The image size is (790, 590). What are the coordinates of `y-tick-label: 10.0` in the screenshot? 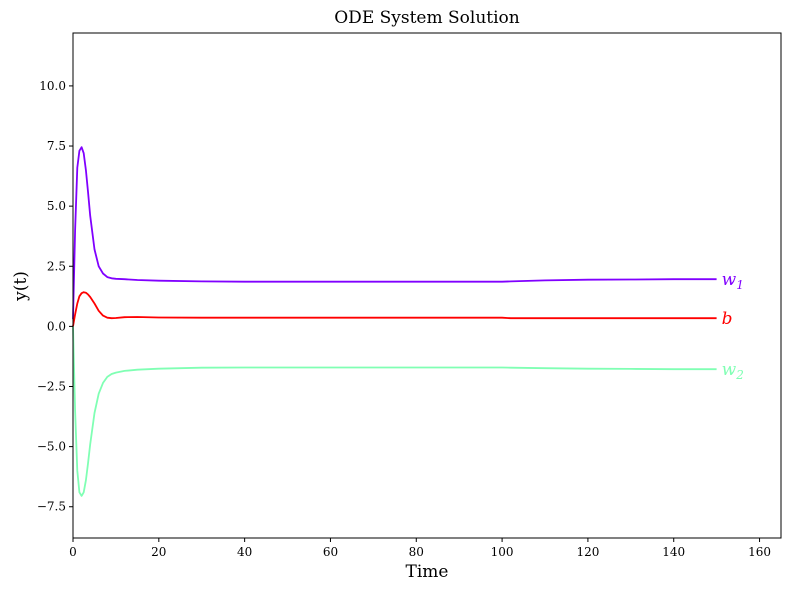 It's located at (52, 86).